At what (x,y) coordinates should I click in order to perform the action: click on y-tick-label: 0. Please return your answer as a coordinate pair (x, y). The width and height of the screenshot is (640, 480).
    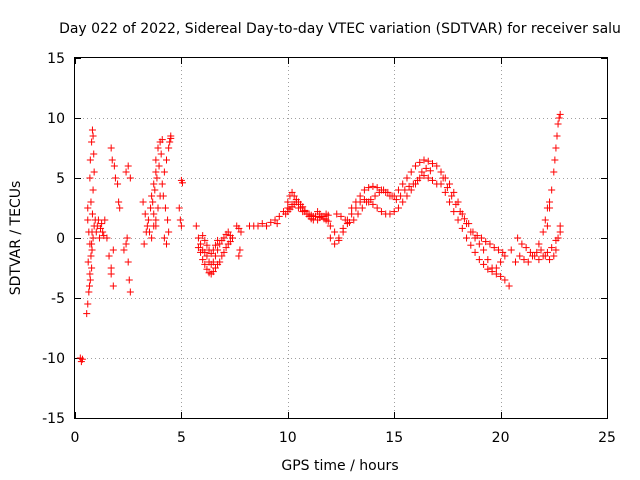
    Looking at the image, I should click on (60, 239).